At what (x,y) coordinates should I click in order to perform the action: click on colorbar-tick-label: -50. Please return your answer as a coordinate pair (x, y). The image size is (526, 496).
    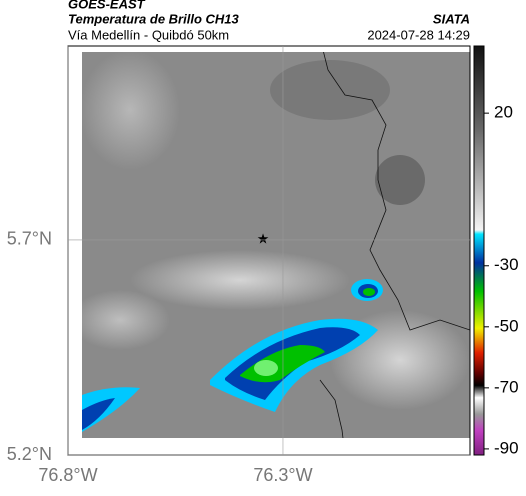
    Looking at the image, I should click on (506, 325).